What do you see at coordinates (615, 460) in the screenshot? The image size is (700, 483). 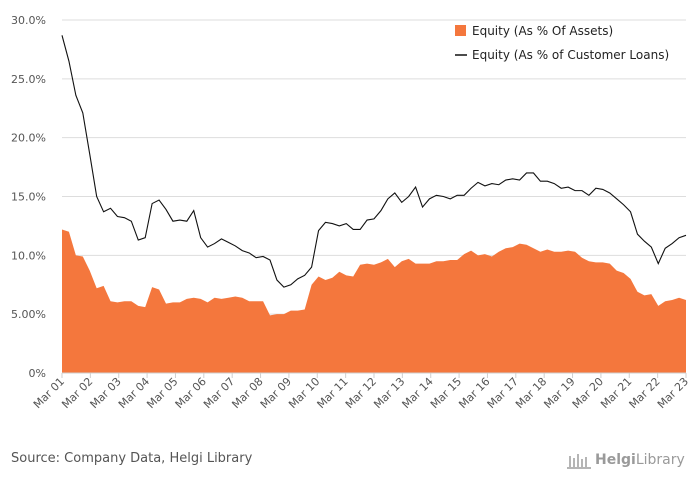 I see `logo-text-helgi: Helgi` at bounding box center [615, 460].